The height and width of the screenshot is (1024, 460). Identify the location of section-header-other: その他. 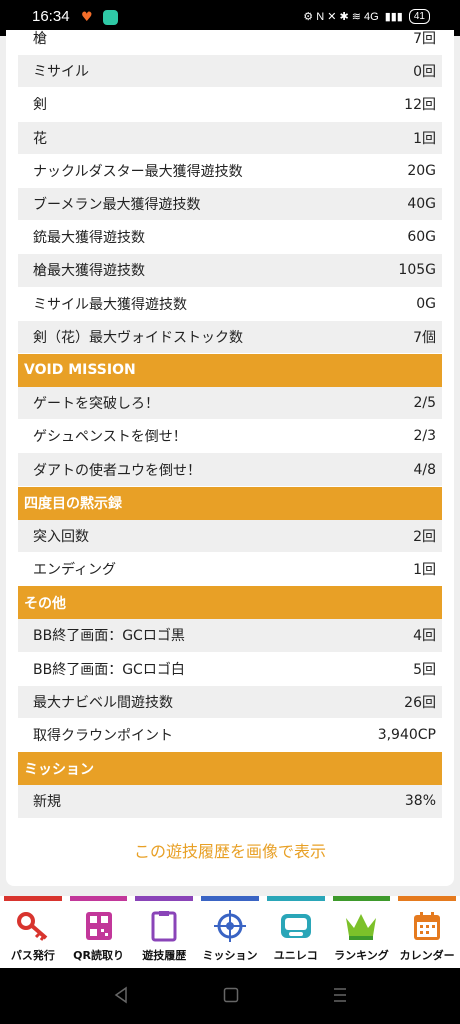
(230, 603).